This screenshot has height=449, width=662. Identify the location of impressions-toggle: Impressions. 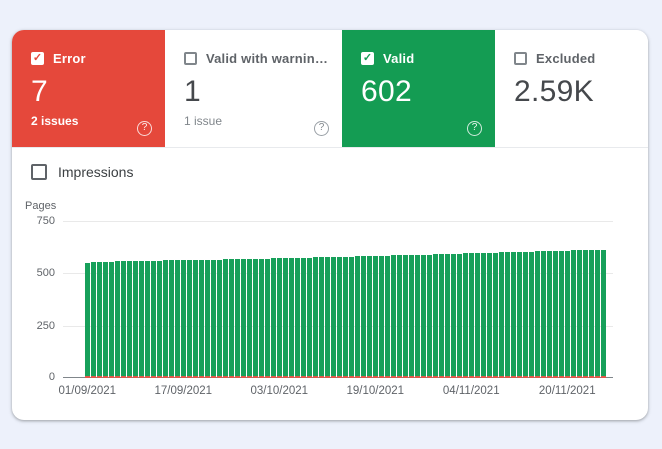
(330, 169).